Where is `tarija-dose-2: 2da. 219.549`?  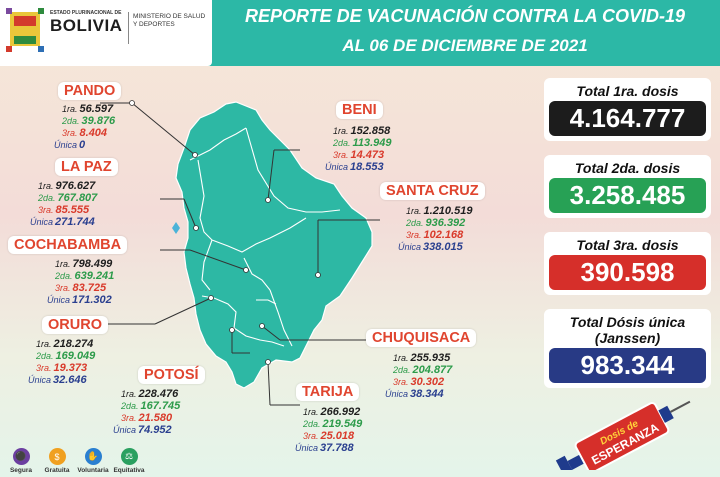
tarija-dose-2: 2da. 219.549 is located at coordinates (333, 424).